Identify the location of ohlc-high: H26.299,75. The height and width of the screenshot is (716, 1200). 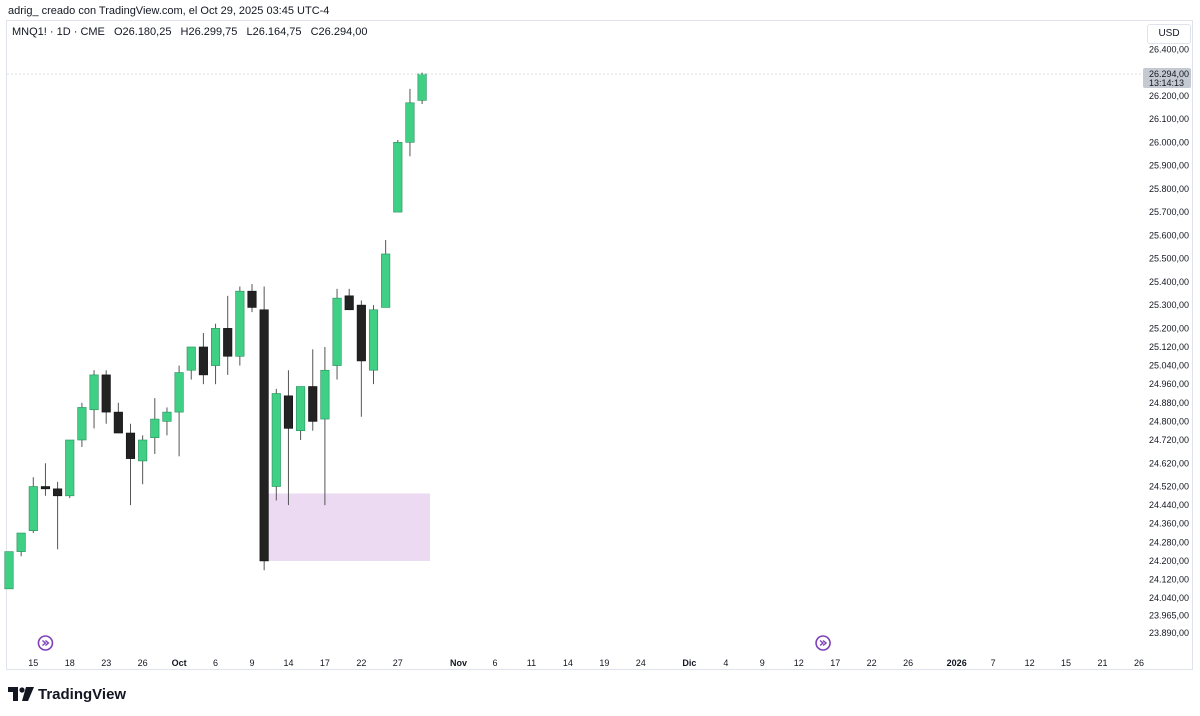
(209, 32).